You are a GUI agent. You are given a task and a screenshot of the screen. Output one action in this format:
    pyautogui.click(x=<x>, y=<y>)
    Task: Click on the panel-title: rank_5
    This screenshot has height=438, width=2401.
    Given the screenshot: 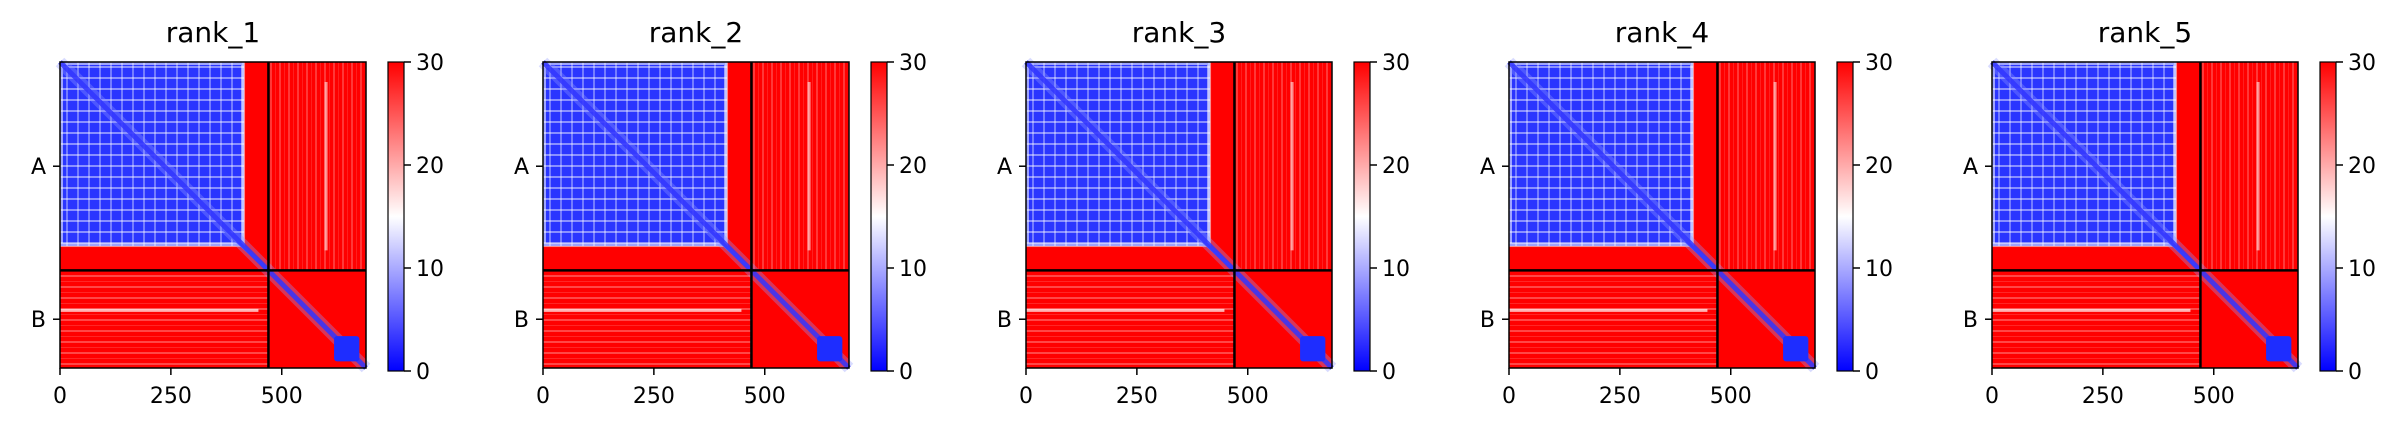 What is the action you would take?
    pyautogui.click(x=2145, y=32)
    